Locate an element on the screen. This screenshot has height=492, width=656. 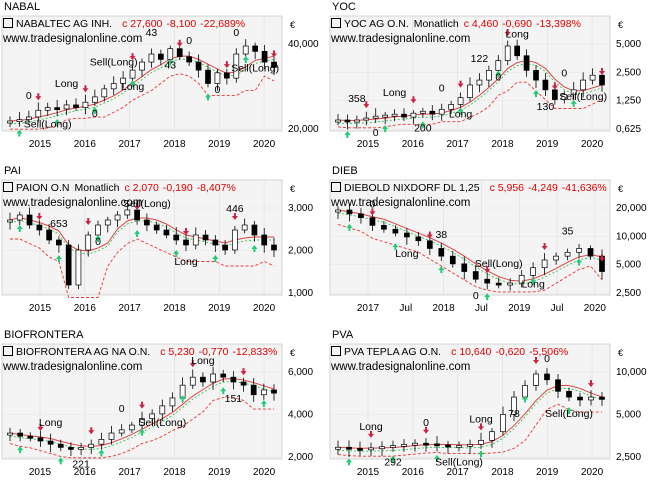
instrument-name: NABALTEC AG INH. is located at coordinates (64, 24).